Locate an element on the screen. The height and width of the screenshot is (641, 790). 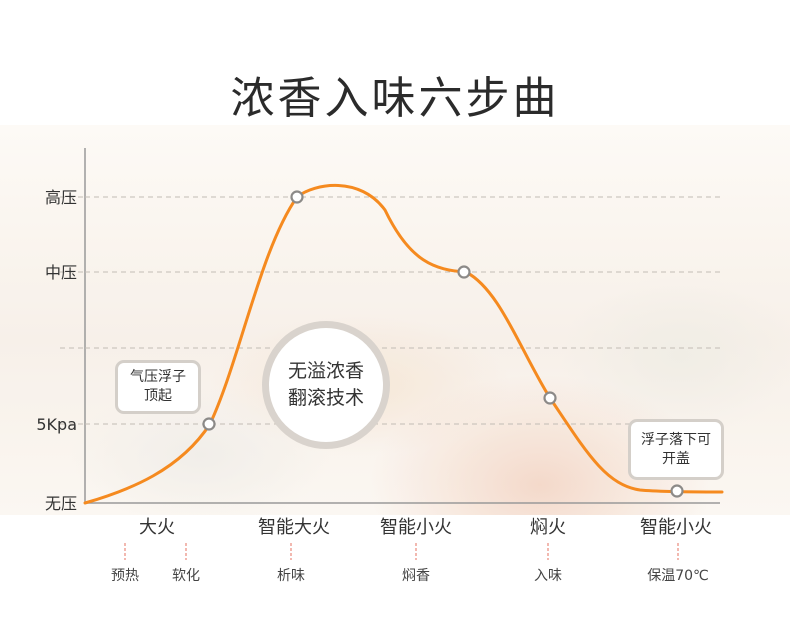
feature-bubble-text: 无溢浓香翻滚技术 is located at coordinates (325, 384).